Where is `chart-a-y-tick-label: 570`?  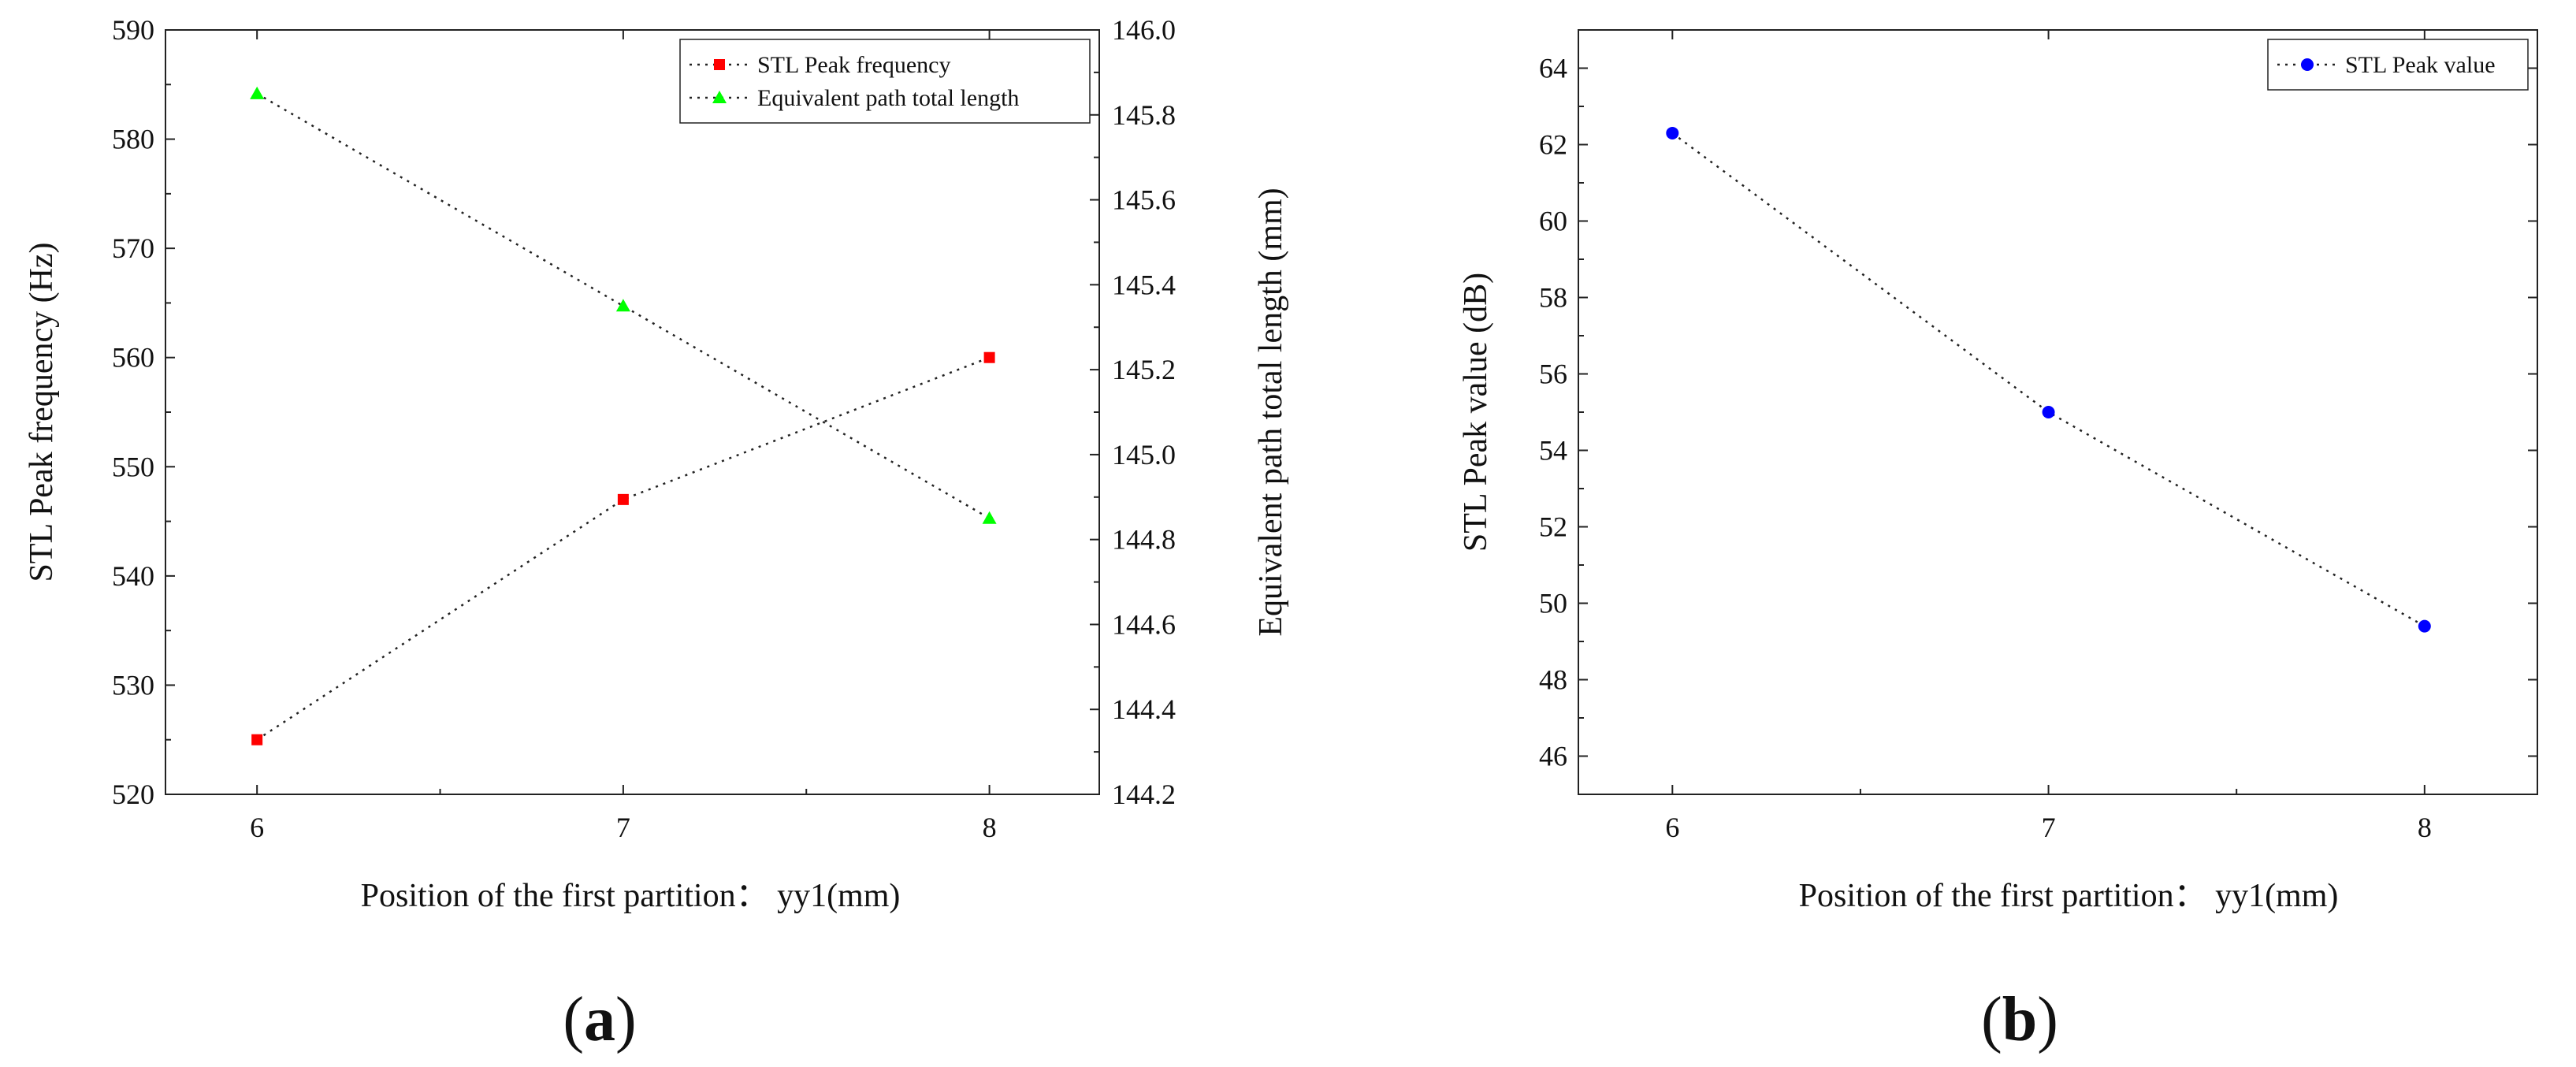
chart-a-y-tick-label: 570 is located at coordinates (133, 248).